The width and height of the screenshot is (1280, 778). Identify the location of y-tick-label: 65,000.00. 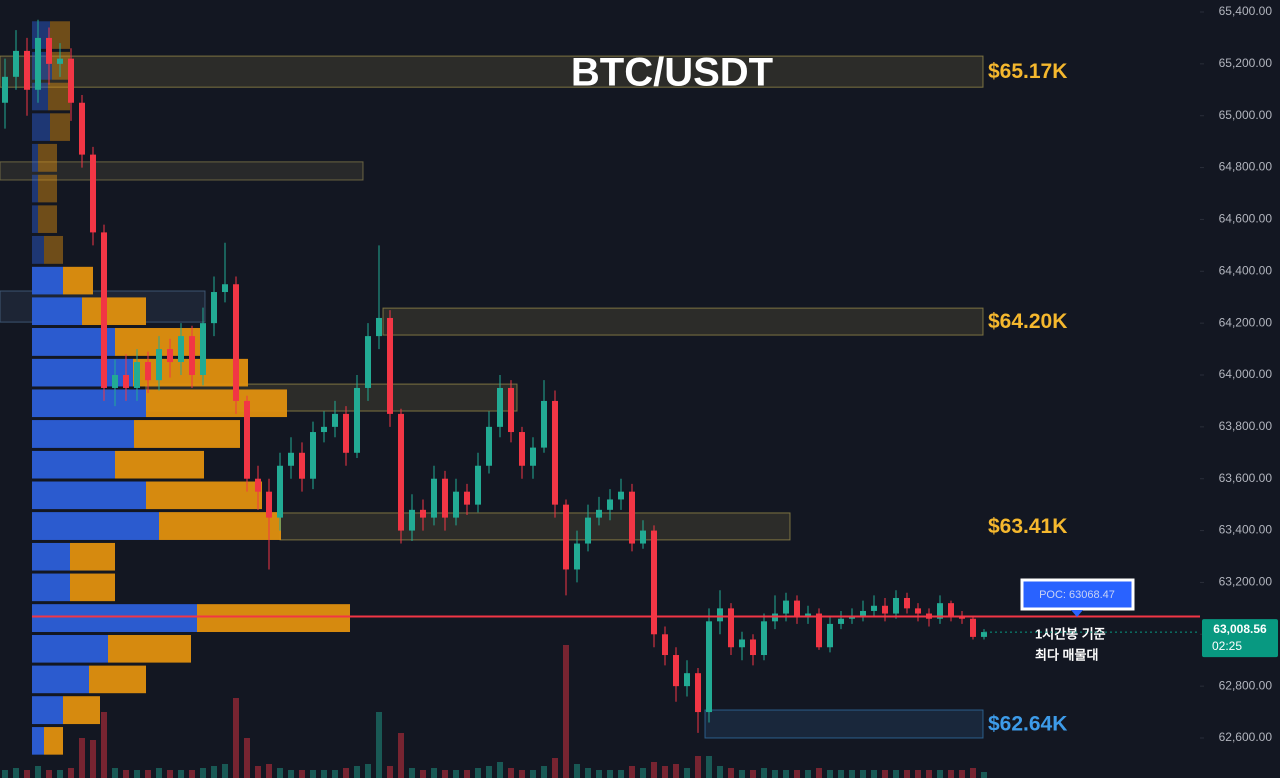
(1246, 115).